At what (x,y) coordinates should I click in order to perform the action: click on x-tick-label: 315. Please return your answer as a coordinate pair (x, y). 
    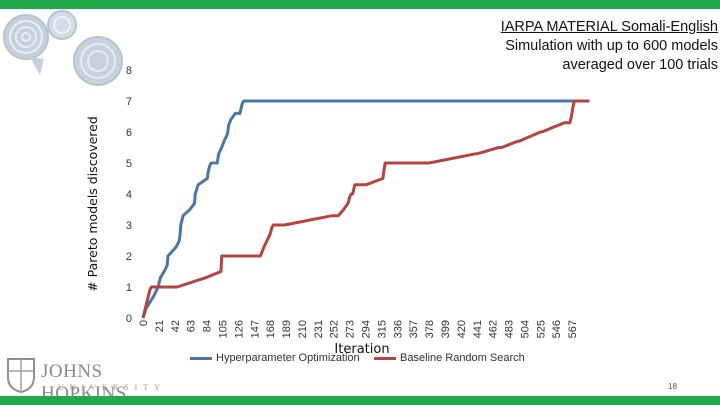
    Looking at the image, I should click on (382, 329).